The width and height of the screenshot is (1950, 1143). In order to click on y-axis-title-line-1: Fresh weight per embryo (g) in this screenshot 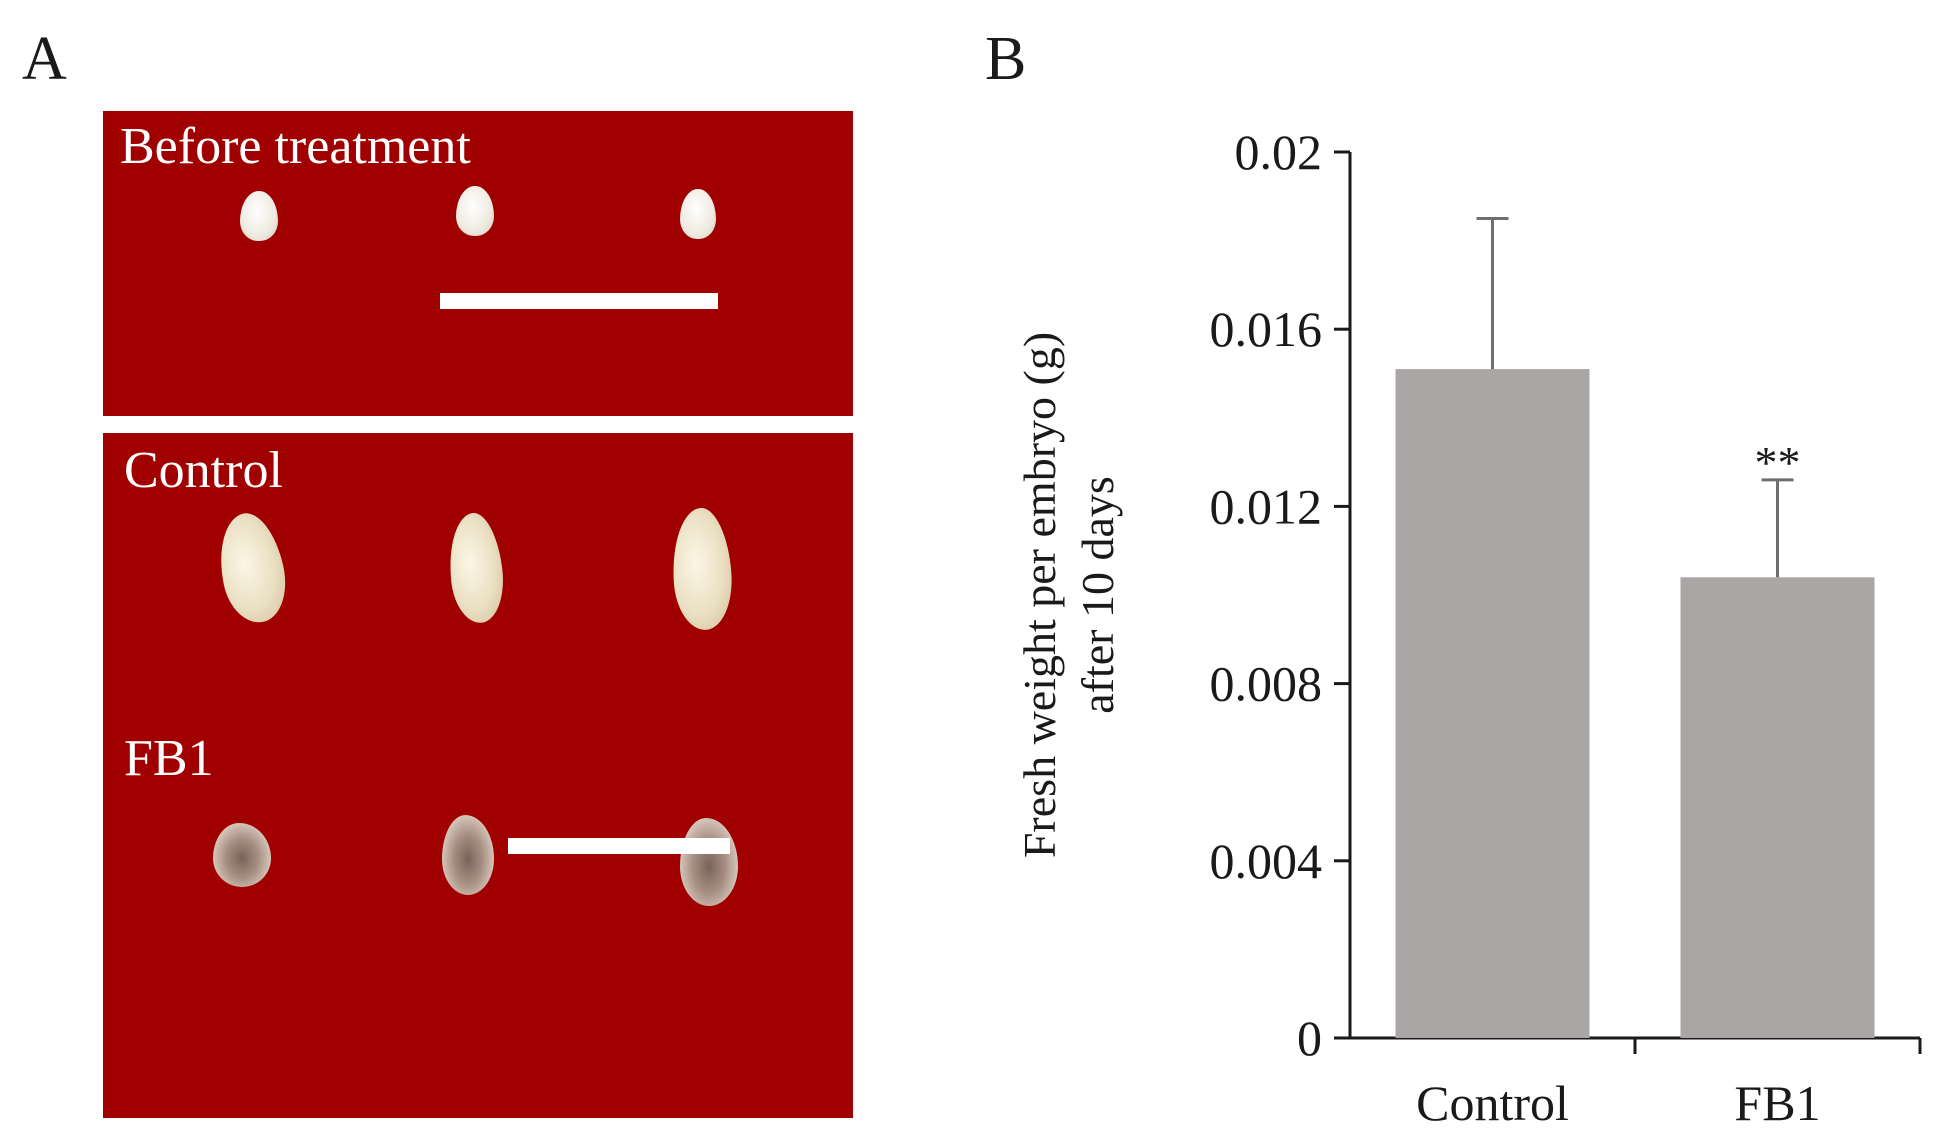, I will do `click(1039, 595)`.